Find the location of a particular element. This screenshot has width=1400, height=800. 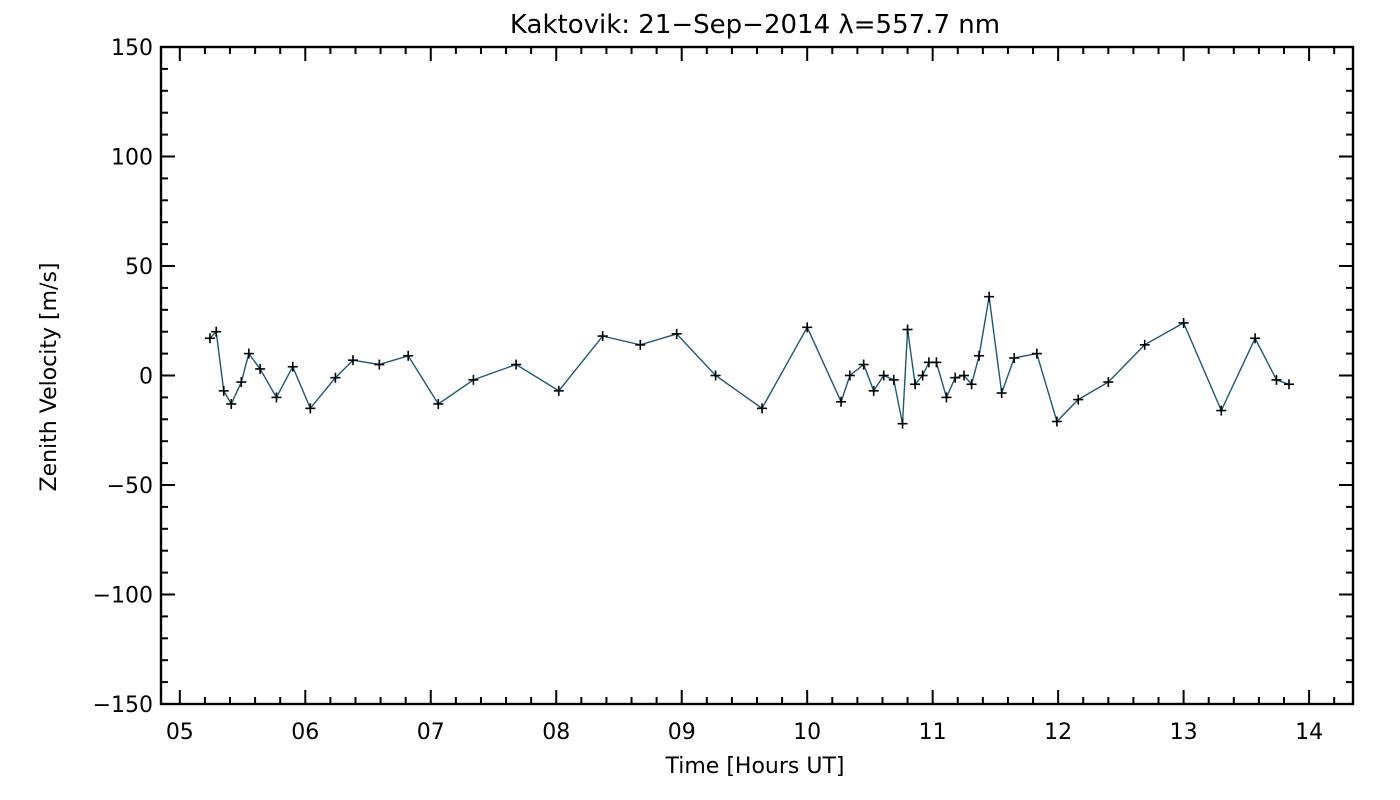

y-tick-label: 100 is located at coordinates (132, 158).